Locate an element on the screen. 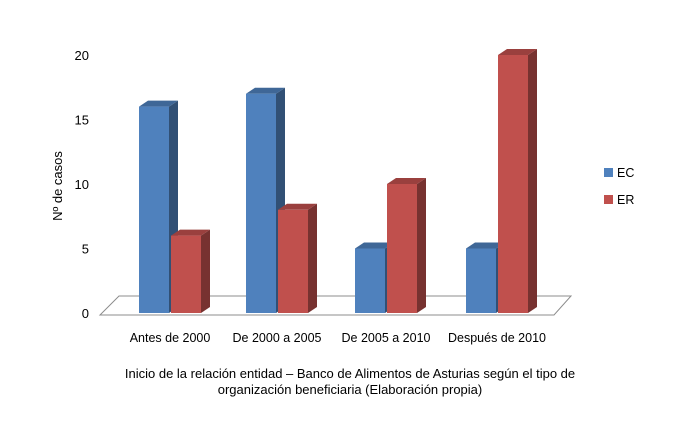 The width and height of the screenshot is (700, 427). chart-floor is located at coordinates (335, 305).